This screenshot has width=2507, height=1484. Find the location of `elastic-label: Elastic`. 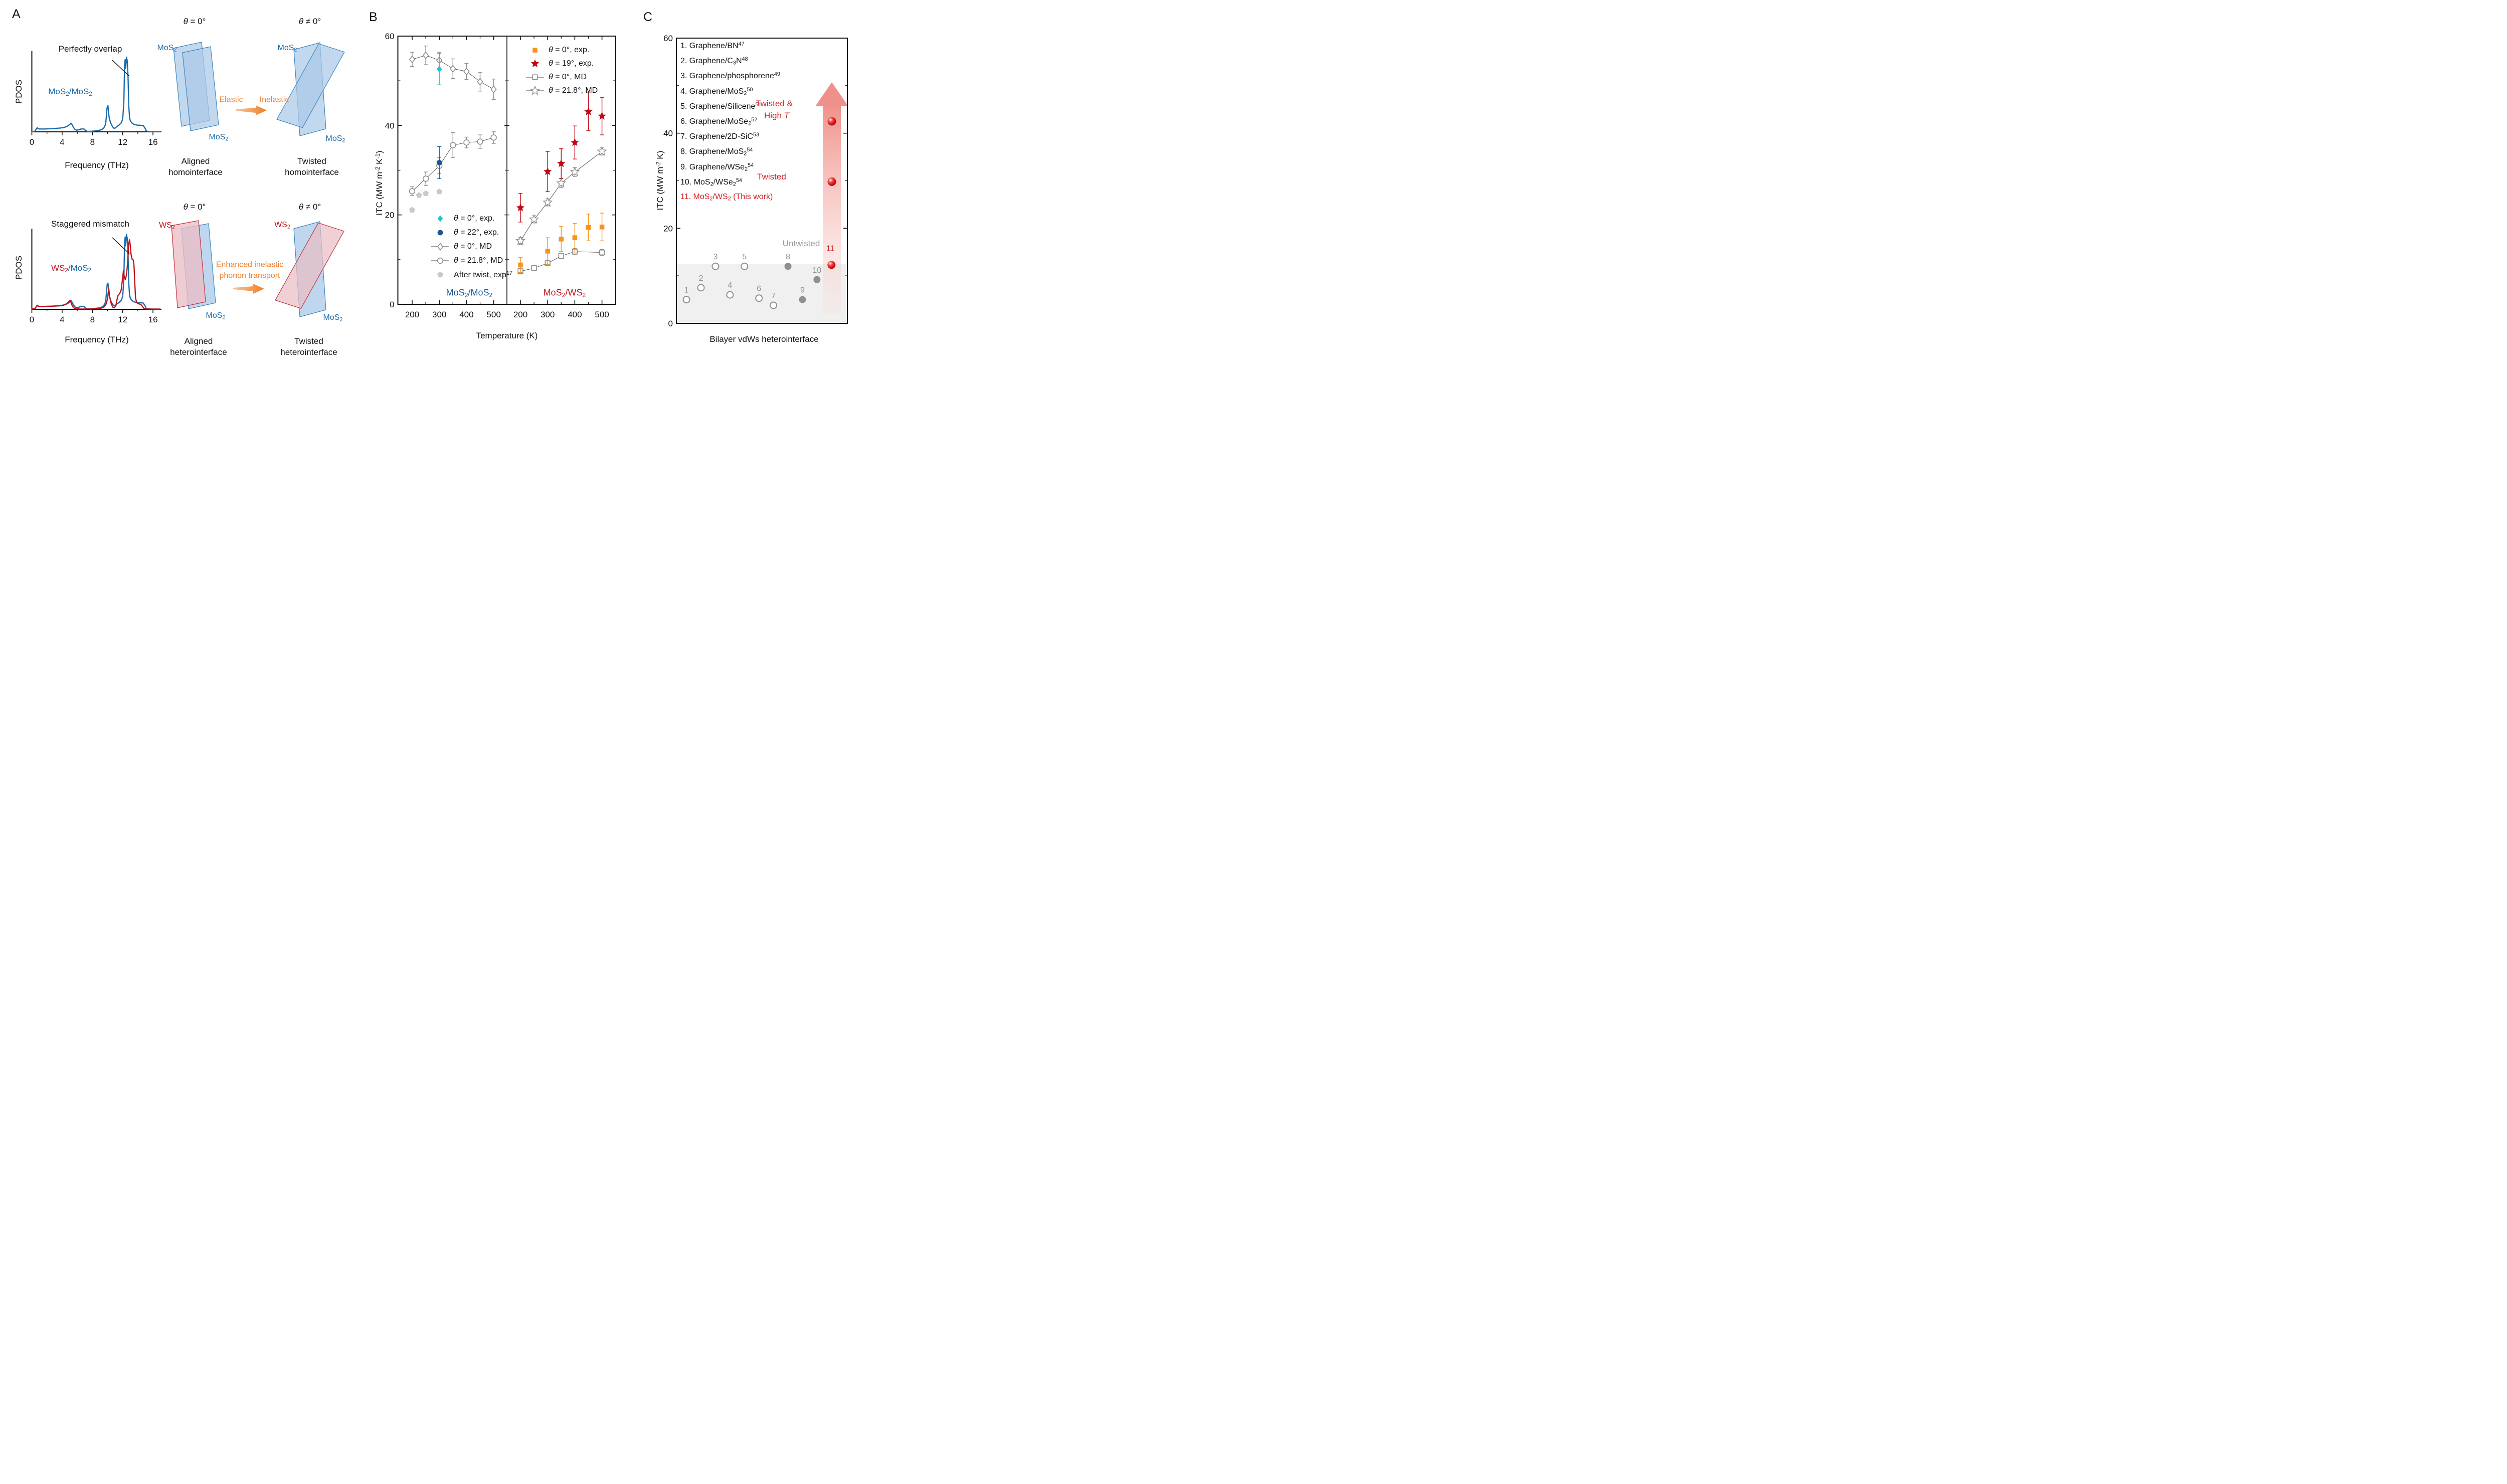

elastic-label: Elastic is located at coordinates (231, 99).